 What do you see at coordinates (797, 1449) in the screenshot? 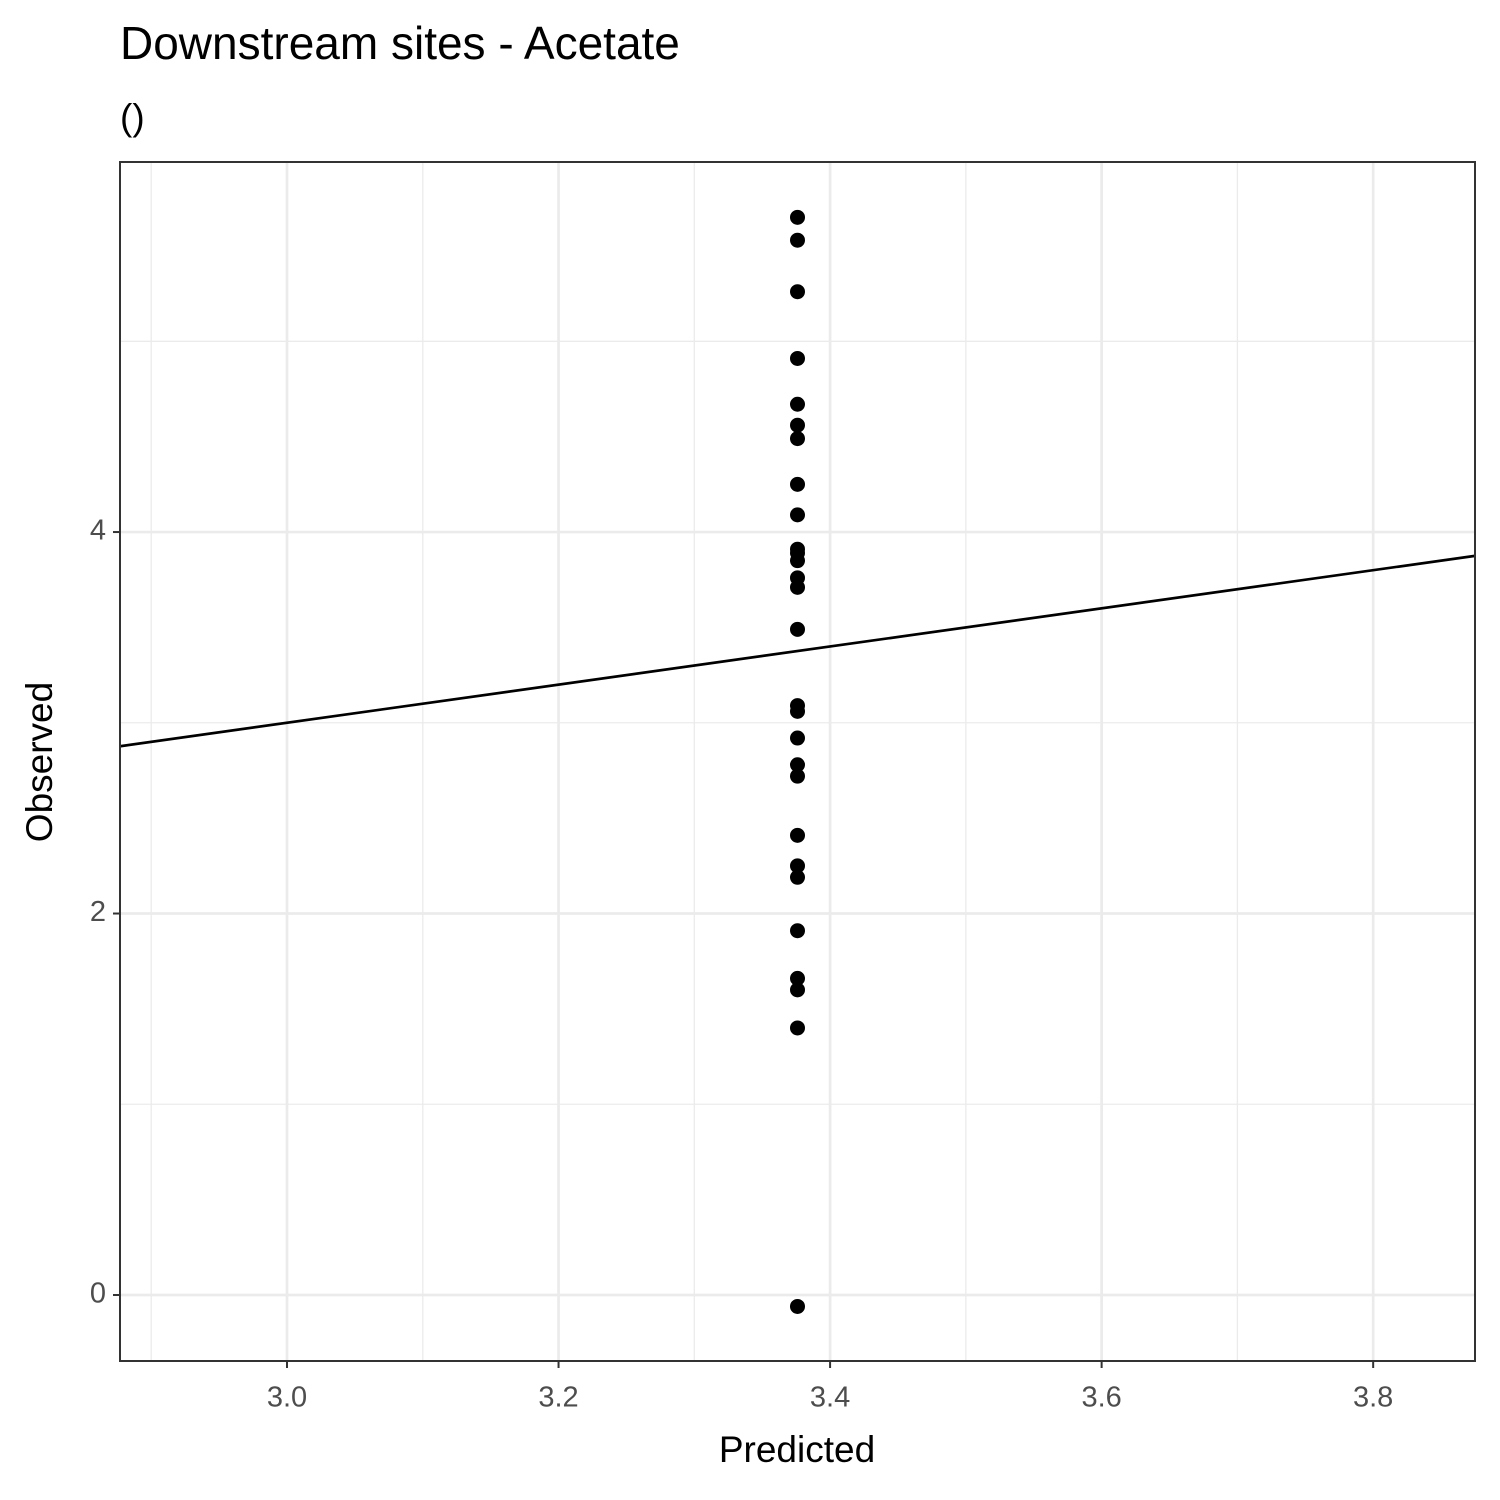
I see `x-axis-title: Predicted` at bounding box center [797, 1449].